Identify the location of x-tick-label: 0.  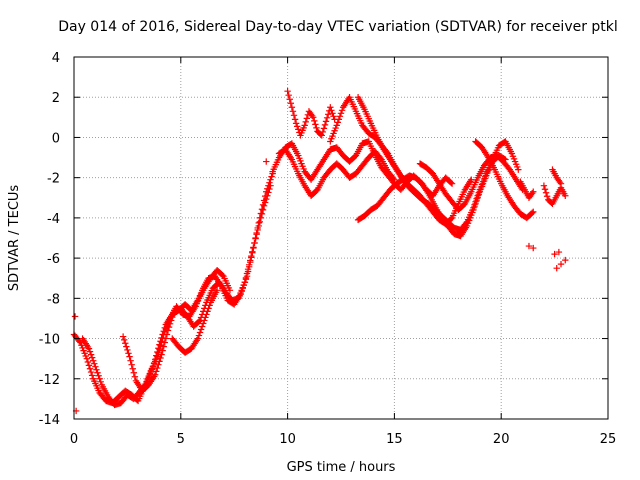
(74, 439).